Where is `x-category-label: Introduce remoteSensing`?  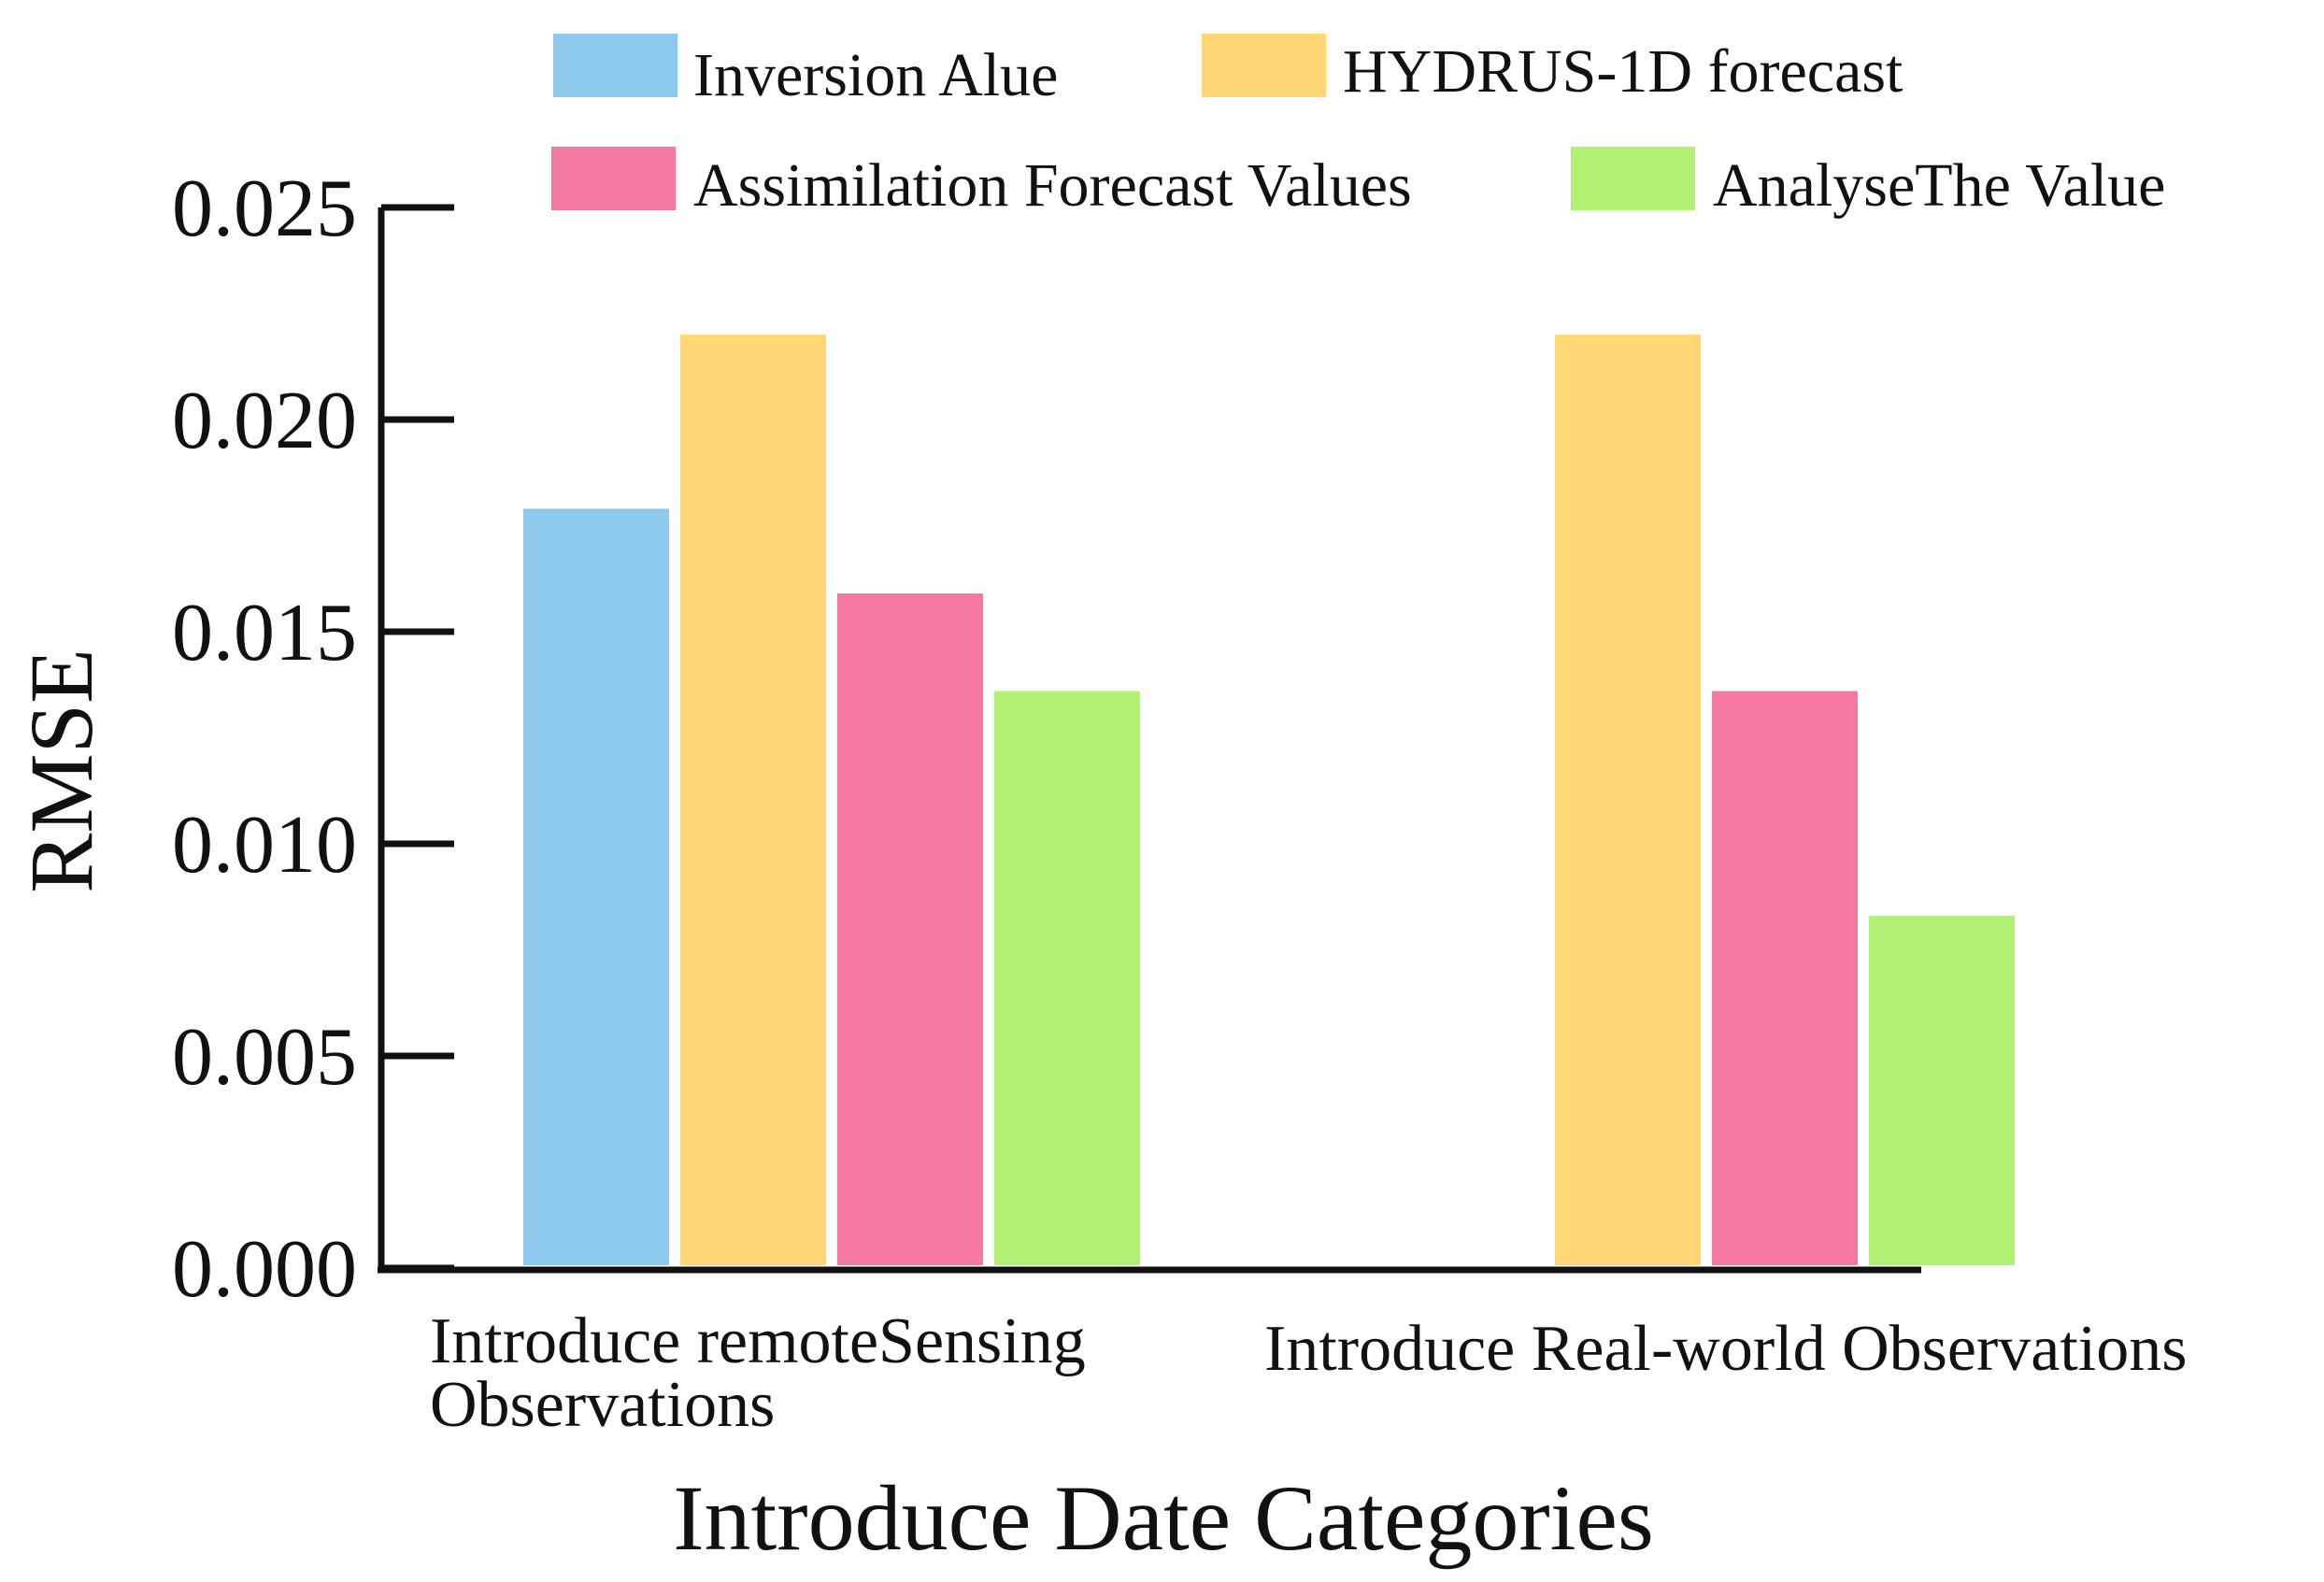
x-category-label: Introduce remoteSensing is located at coordinates (758, 1341).